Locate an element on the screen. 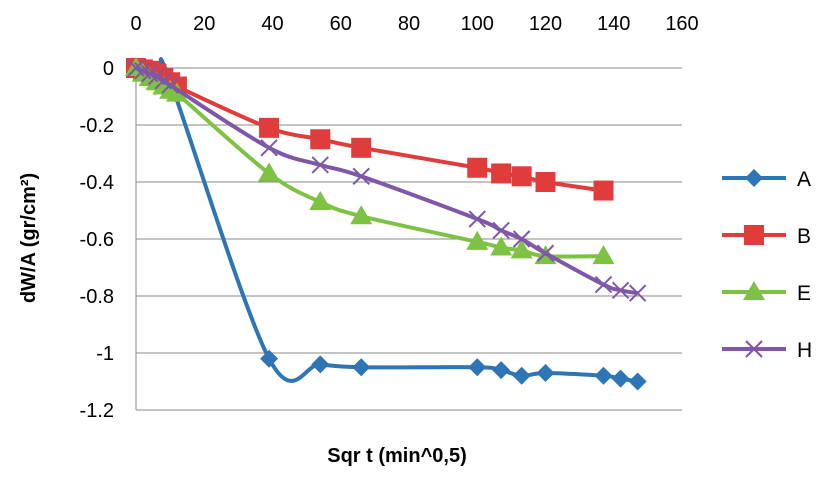 The width and height of the screenshot is (839, 477). legend-item-a: A is located at coordinates (766, 179).